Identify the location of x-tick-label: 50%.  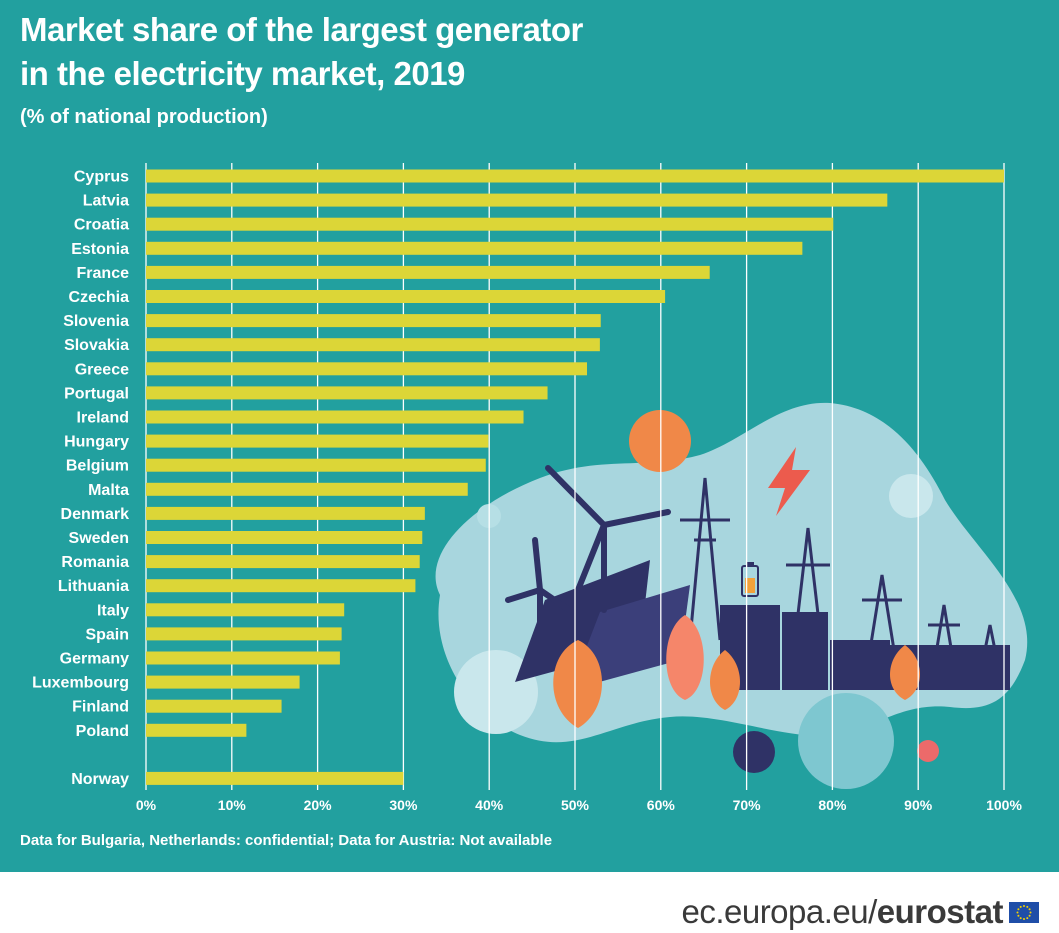
(575, 805).